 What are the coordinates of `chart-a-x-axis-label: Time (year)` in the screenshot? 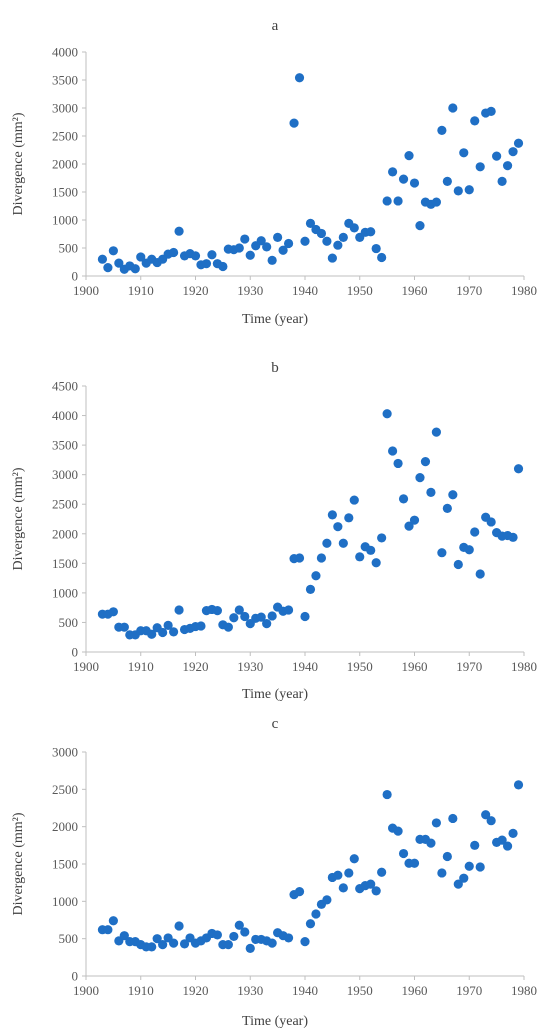 It's located at (275, 319).